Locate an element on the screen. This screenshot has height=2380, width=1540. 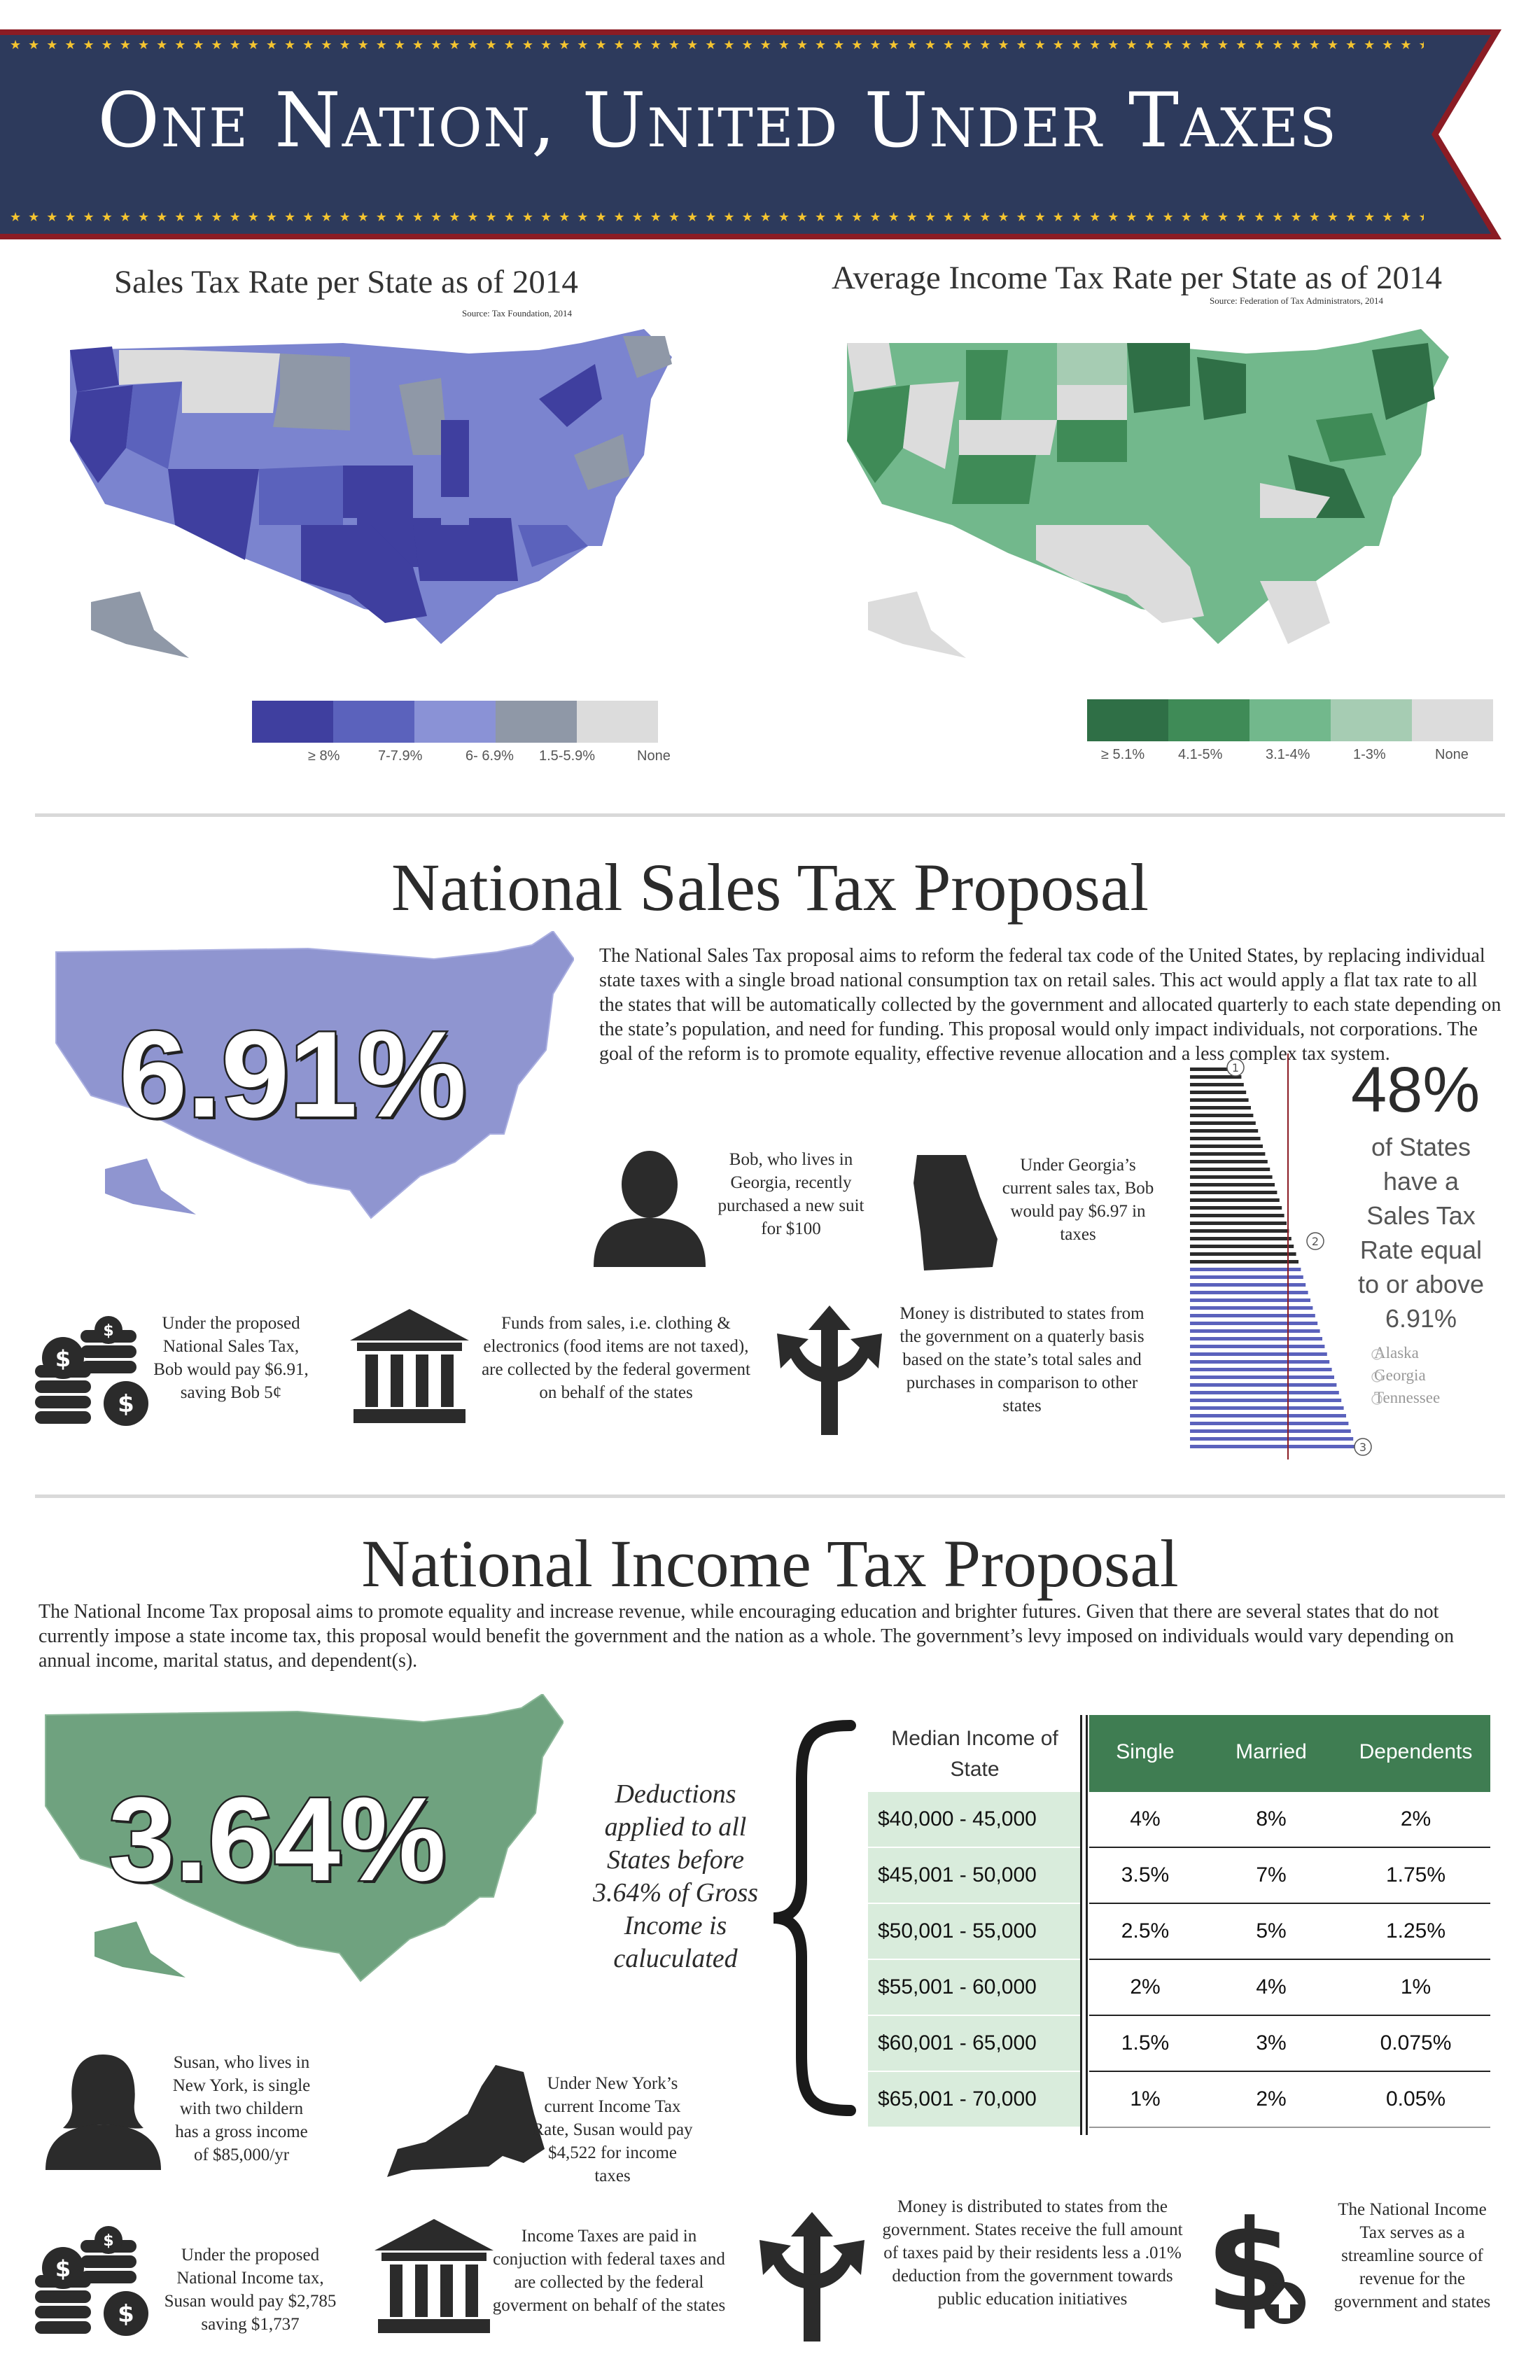
cell-dependents: 1% is located at coordinates (1416, 1986).